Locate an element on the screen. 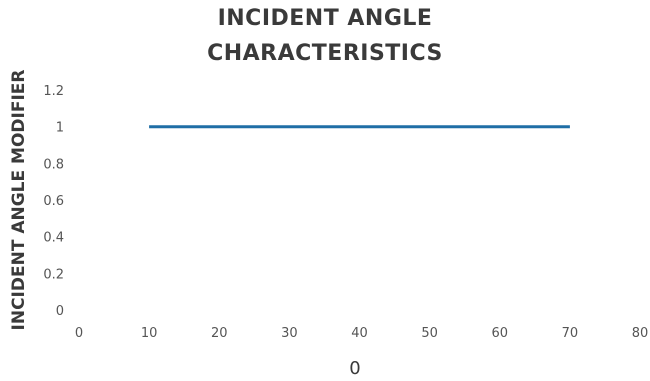 The width and height of the screenshot is (650, 381). x-tick-label: 20 is located at coordinates (219, 333).